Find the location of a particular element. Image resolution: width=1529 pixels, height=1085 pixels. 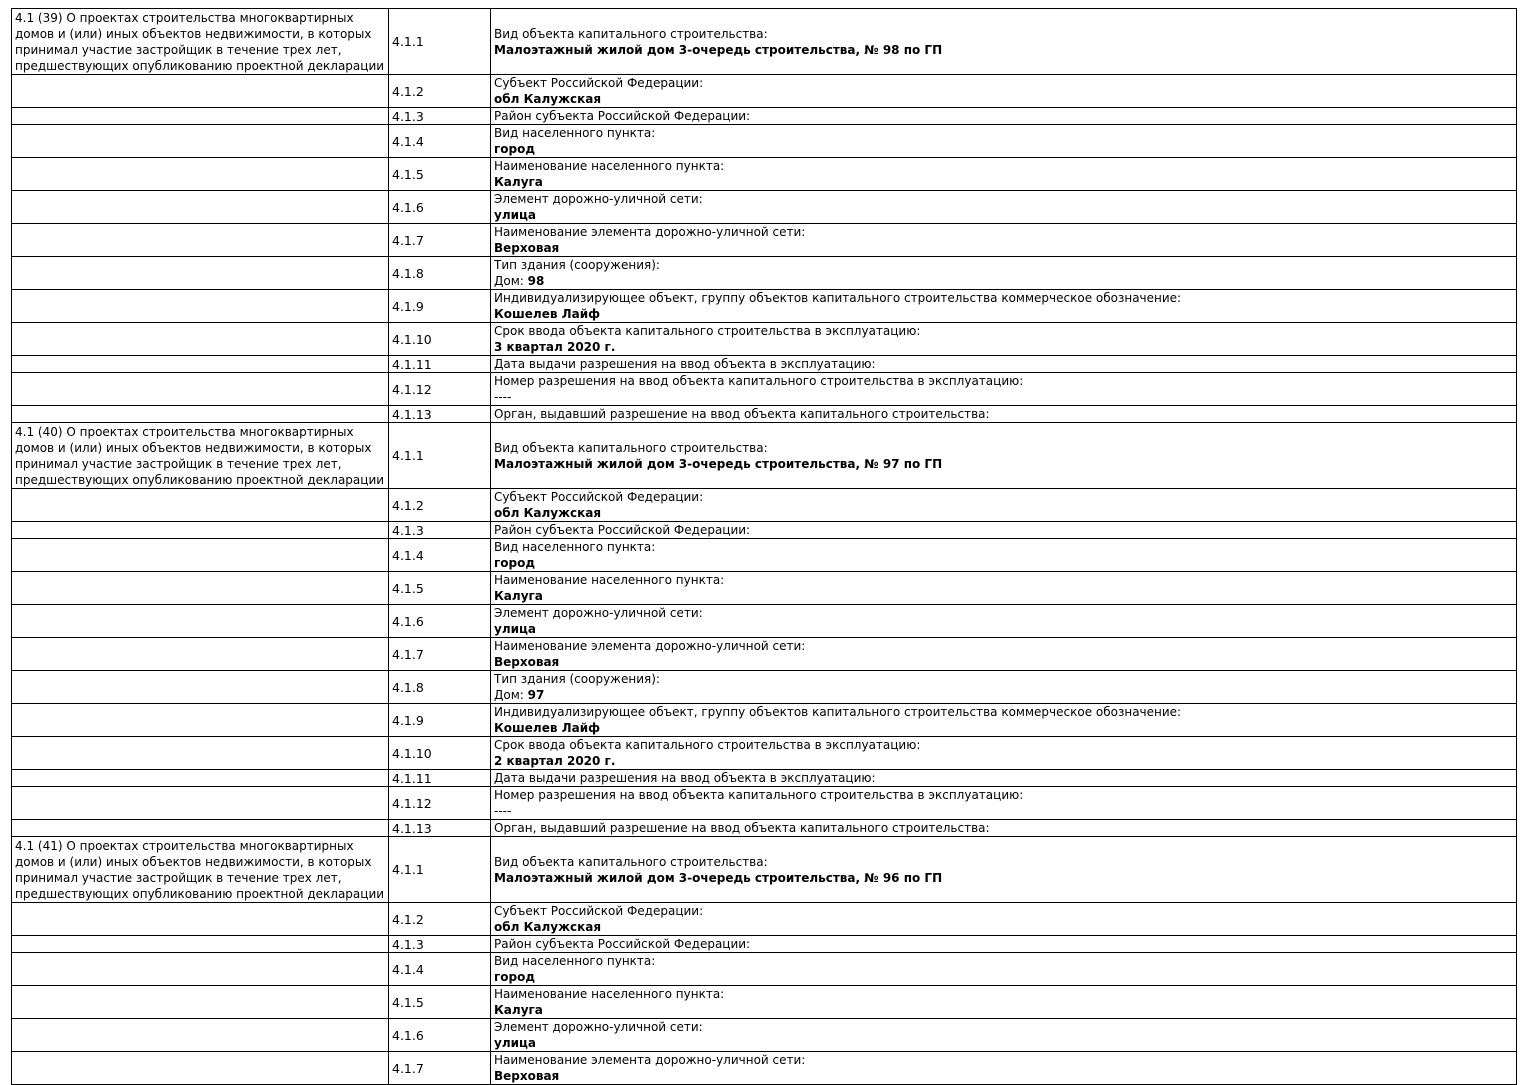

row-code: 4.1.10 is located at coordinates (412, 753).